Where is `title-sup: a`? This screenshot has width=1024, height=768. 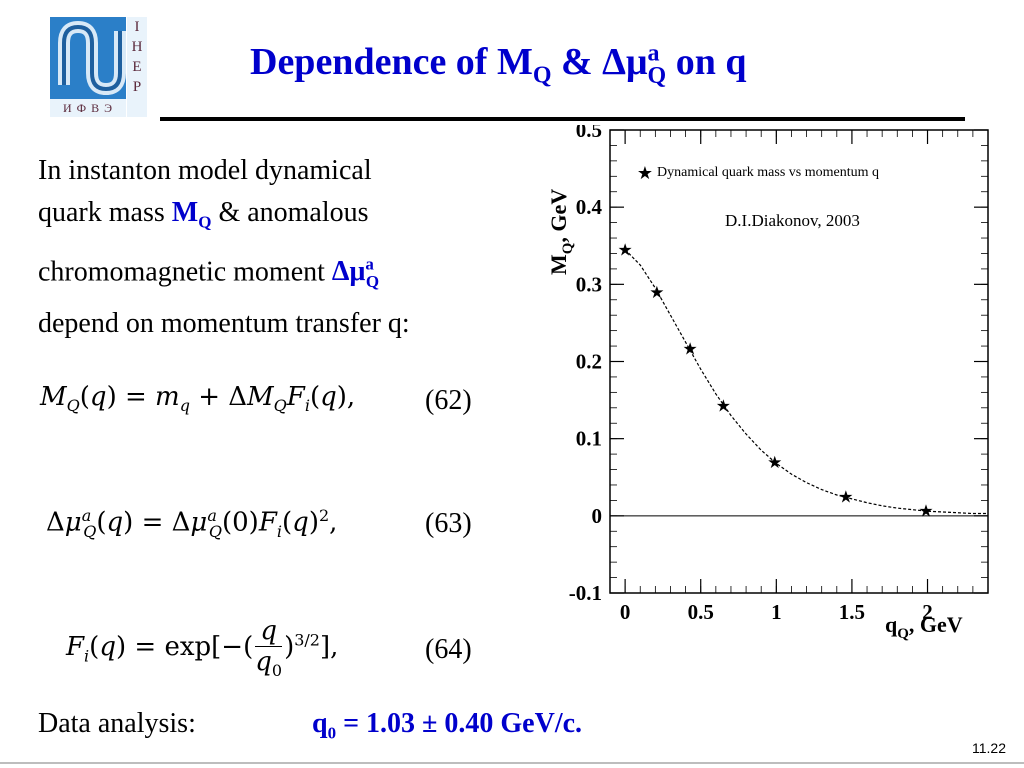 title-sup: a is located at coordinates (653, 53).